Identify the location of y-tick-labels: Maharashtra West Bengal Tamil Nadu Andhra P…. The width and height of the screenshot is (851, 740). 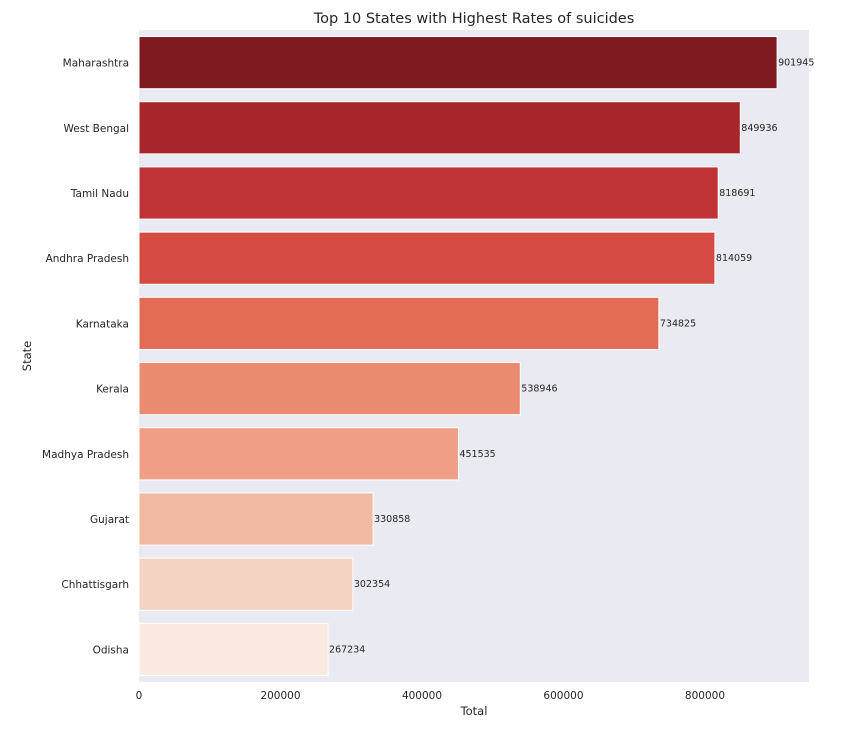
(85, 357).